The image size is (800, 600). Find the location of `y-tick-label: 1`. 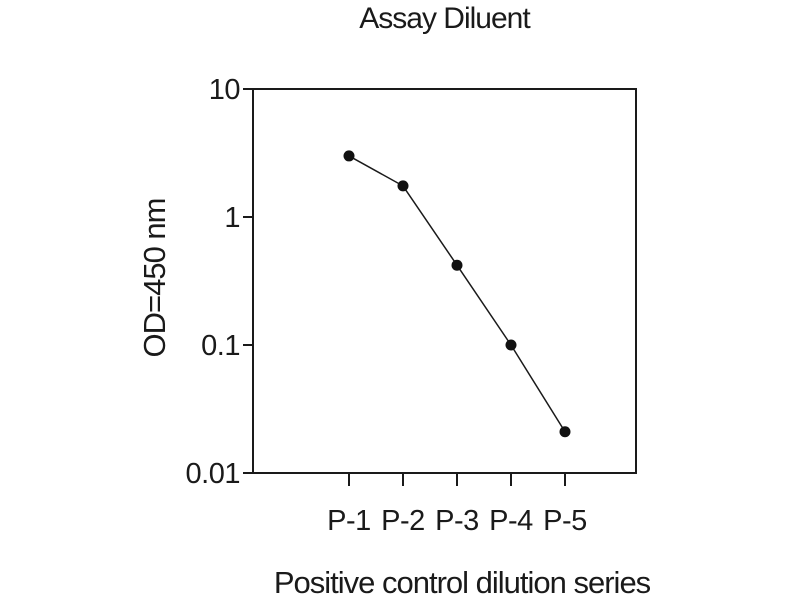

y-tick-label: 1 is located at coordinates (232, 218).